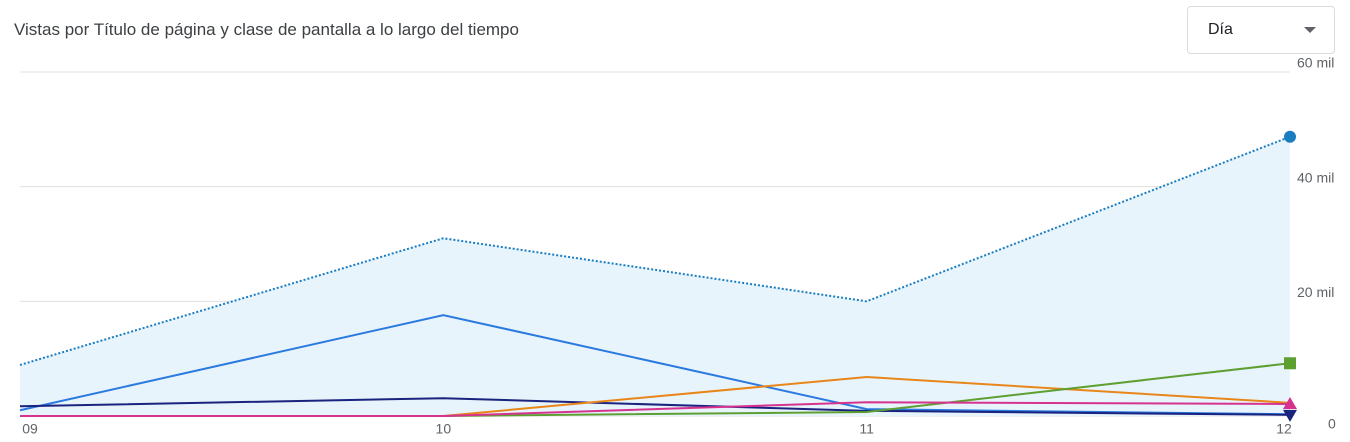 The height and width of the screenshot is (442, 1350). Describe the element at coordinates (30, 429) in the screenshot. I see `x-tick-label: 09` at that location.